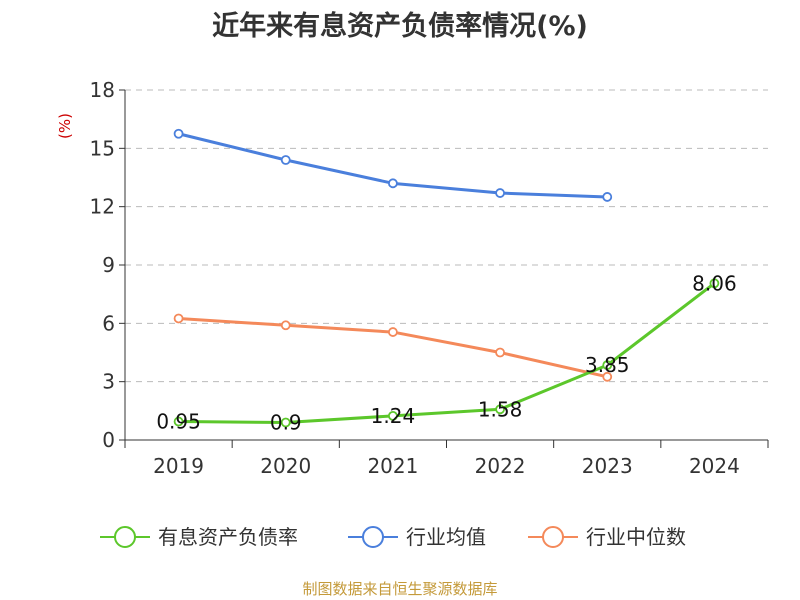 The image size is (800, 600). Describe the element at coordinates (102, 207) in the screenshot. I see `y-tick-label: 12` at that location.